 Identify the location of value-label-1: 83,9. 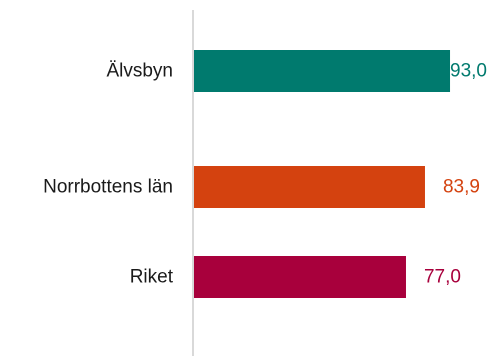
(461, 187).